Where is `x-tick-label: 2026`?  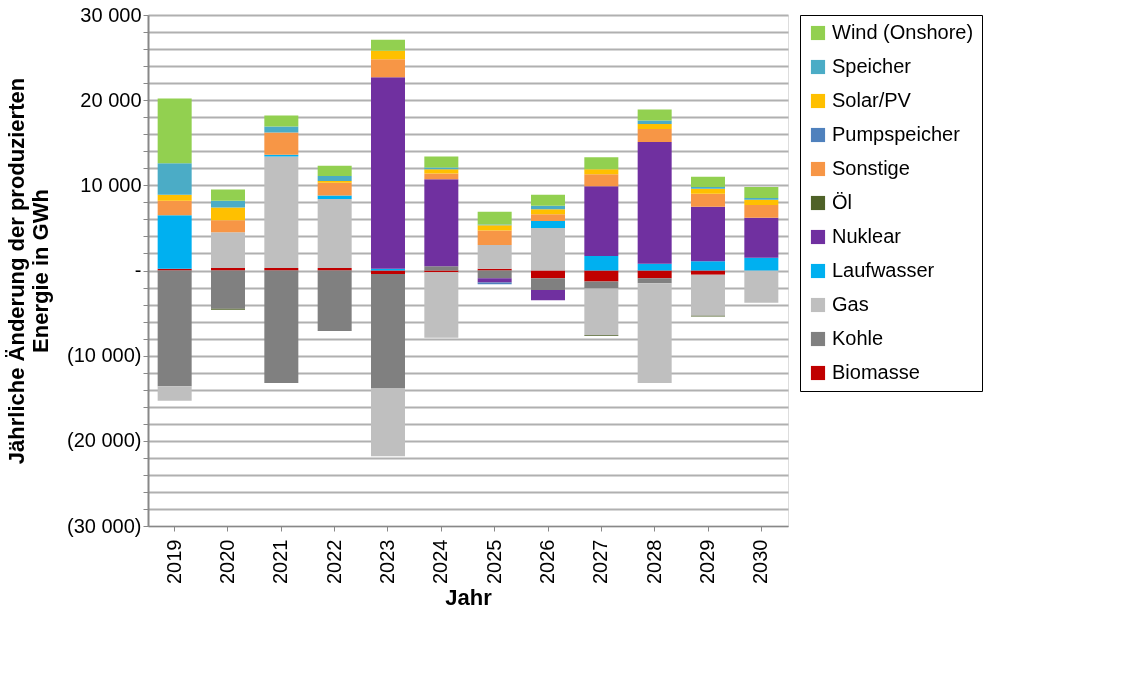
x-tick-label: 2026 is located at coordinates (547, 561).